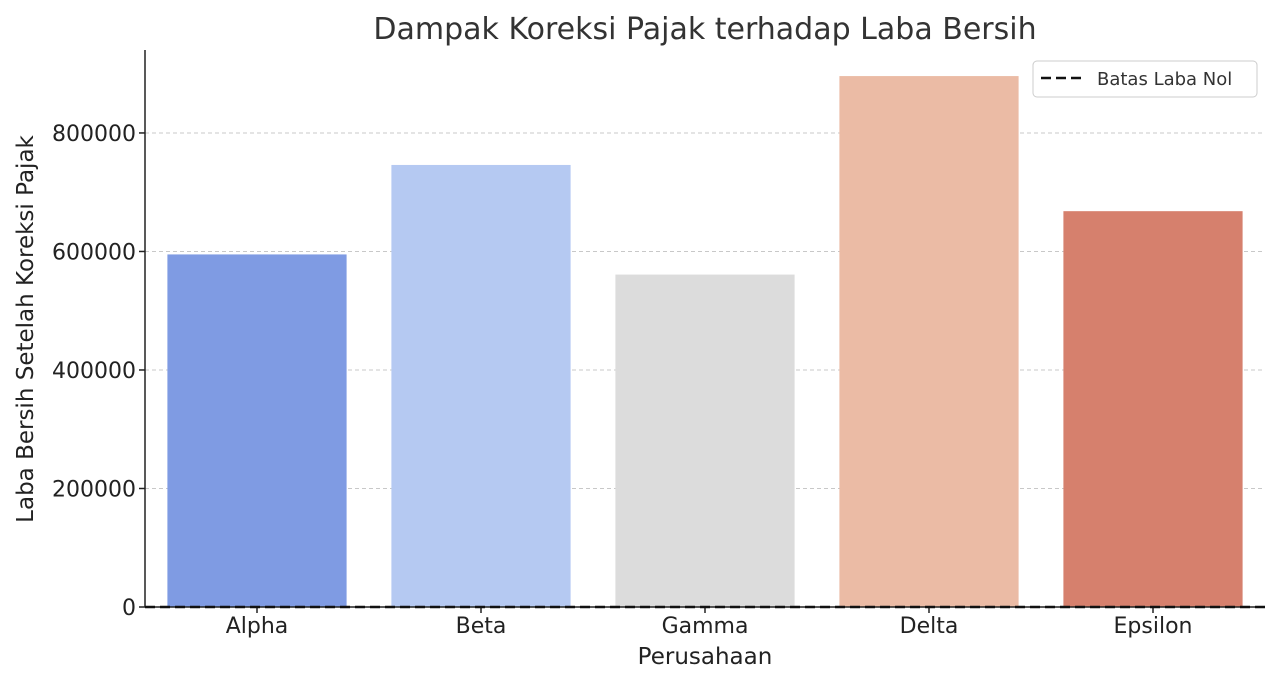 The height and width of the screenshot is (684, 1280). Describe the element at coordinates (257, 626) in the screenshot. I see `x-tick-label: Alpha` at that location.